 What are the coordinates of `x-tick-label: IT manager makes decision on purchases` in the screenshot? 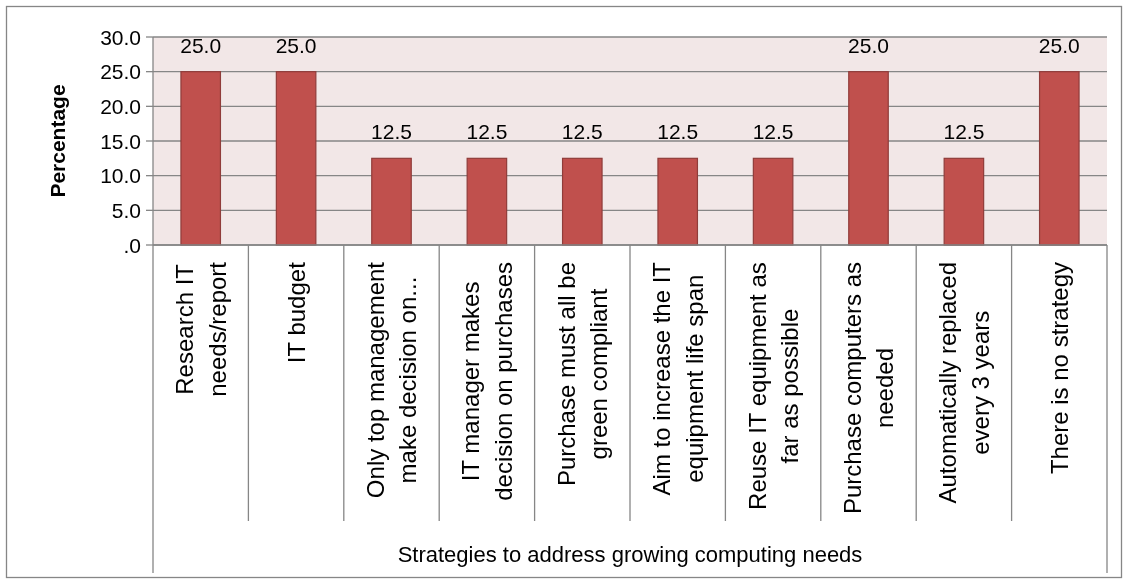 It's located at (487, 381).